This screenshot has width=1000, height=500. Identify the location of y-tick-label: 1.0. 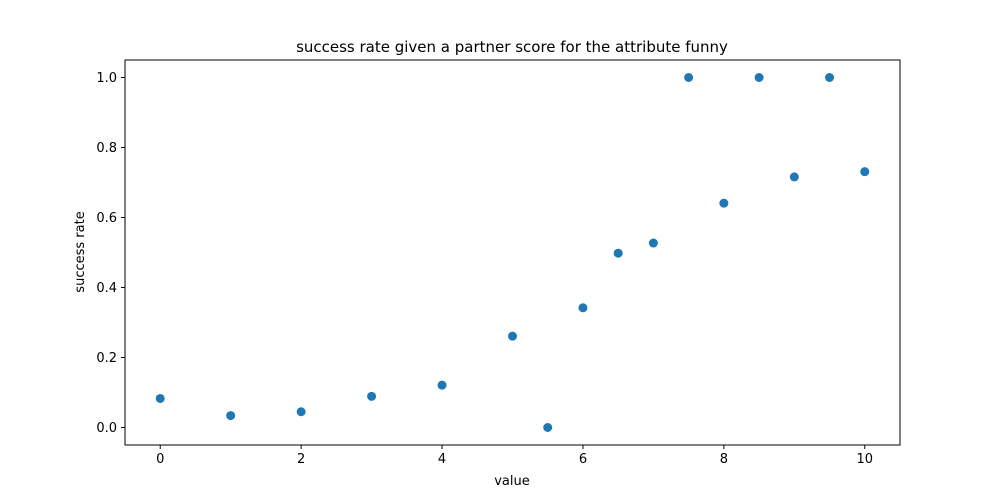
(106, 78).